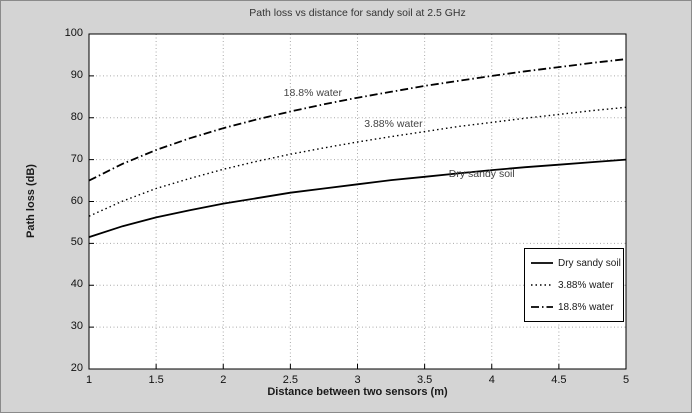 Image resolution: width=692 pixels, height=413 pixels. What do you see at coordinates (73, 33) in the screenshot?
I see `y-tick-label: 100` at bounding box center [73, 33].